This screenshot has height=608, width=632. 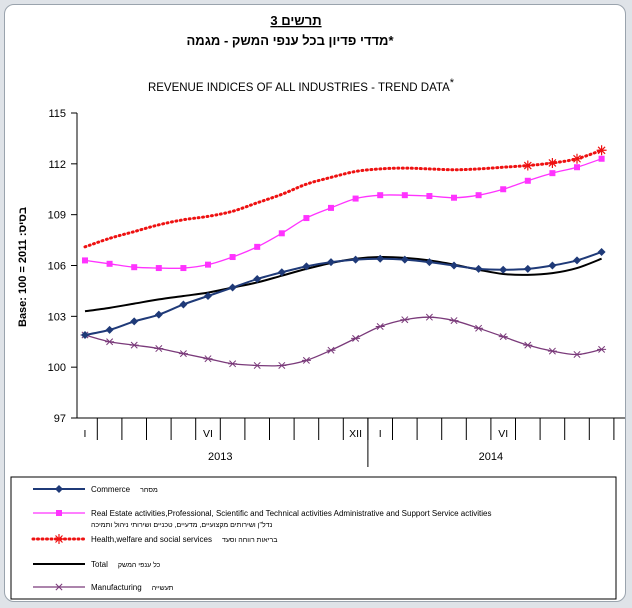 I want to click on legend-label-commerce: Commerce, so click(x=111, y=489).